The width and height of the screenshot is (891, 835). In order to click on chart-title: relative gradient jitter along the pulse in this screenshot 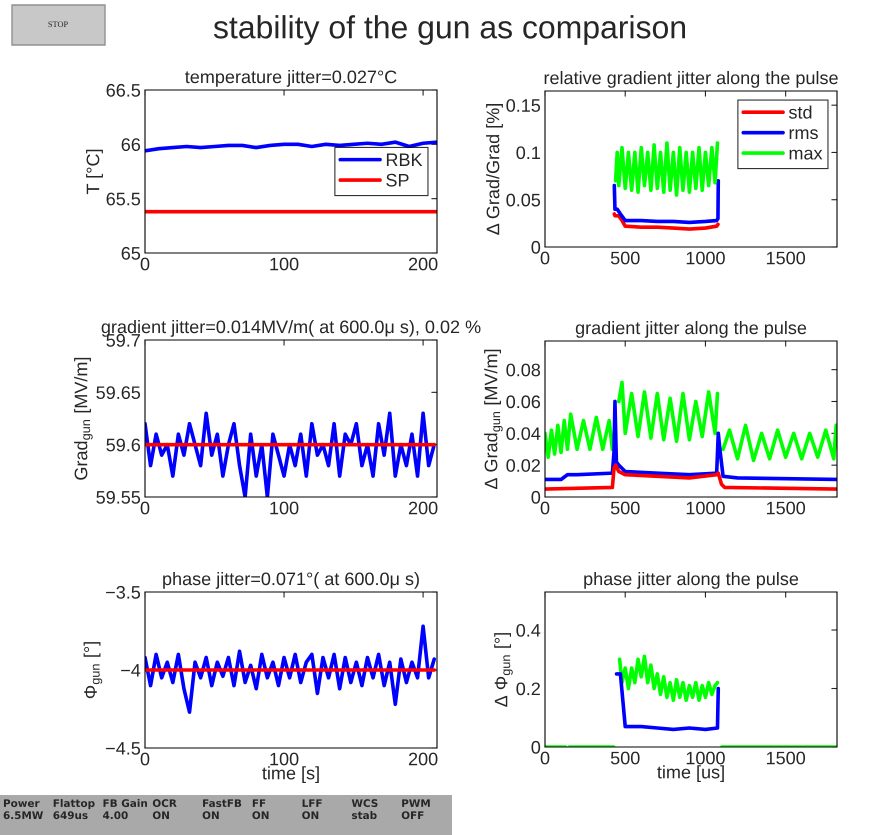, I will do `click(691, 79)`.